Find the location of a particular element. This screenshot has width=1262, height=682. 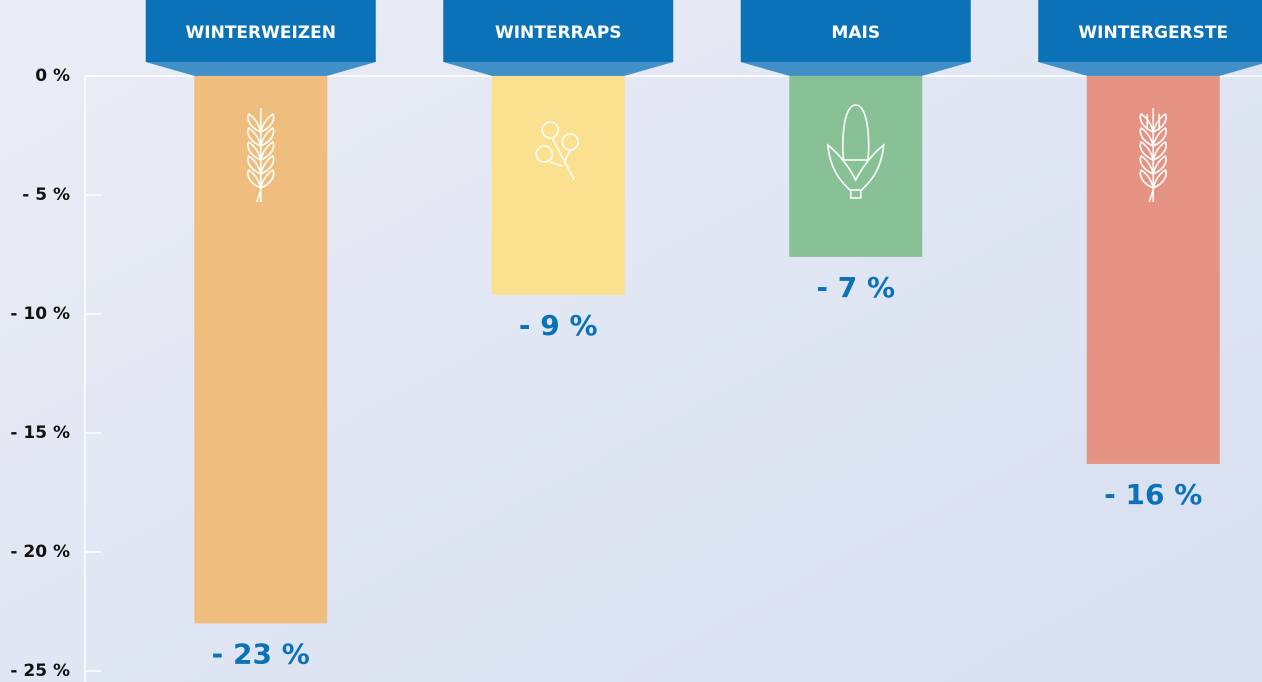

y-tick-label: - 25 % is located at coordinates (40, 671).